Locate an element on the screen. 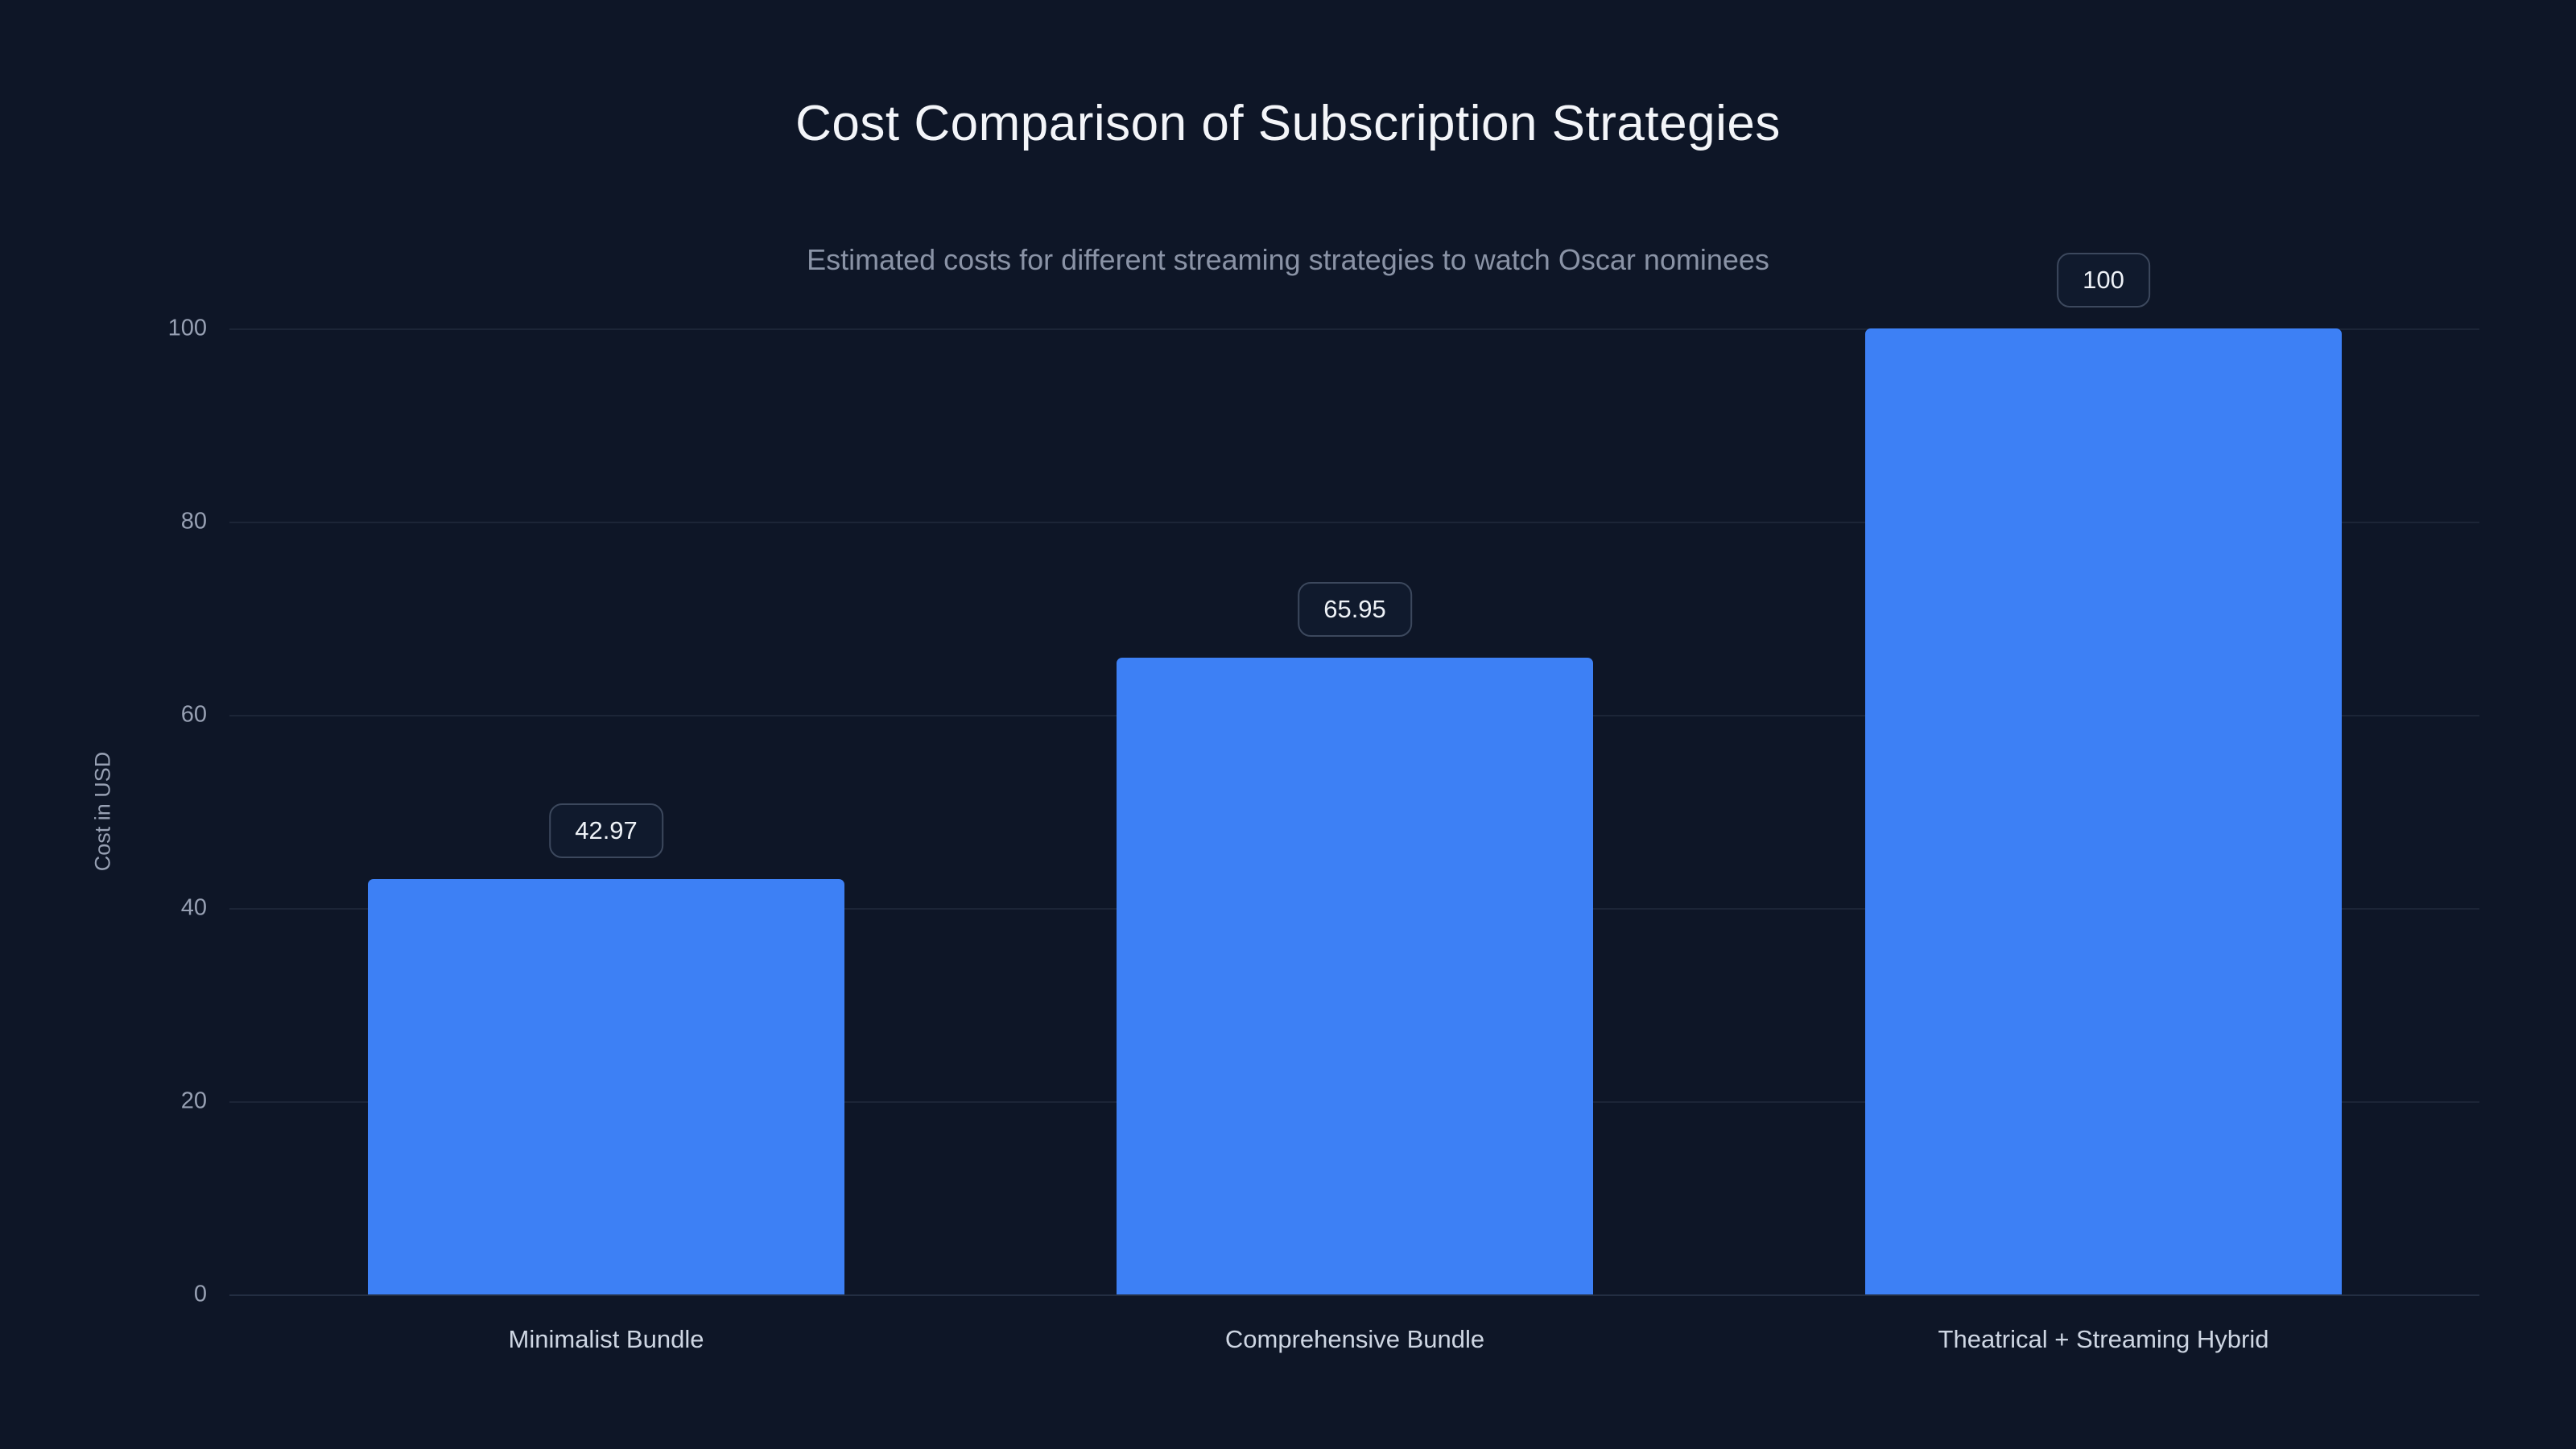 This screenshot has height=1449, width=2576. value-badge: 65.95 is located at coordinates (1355, 609).